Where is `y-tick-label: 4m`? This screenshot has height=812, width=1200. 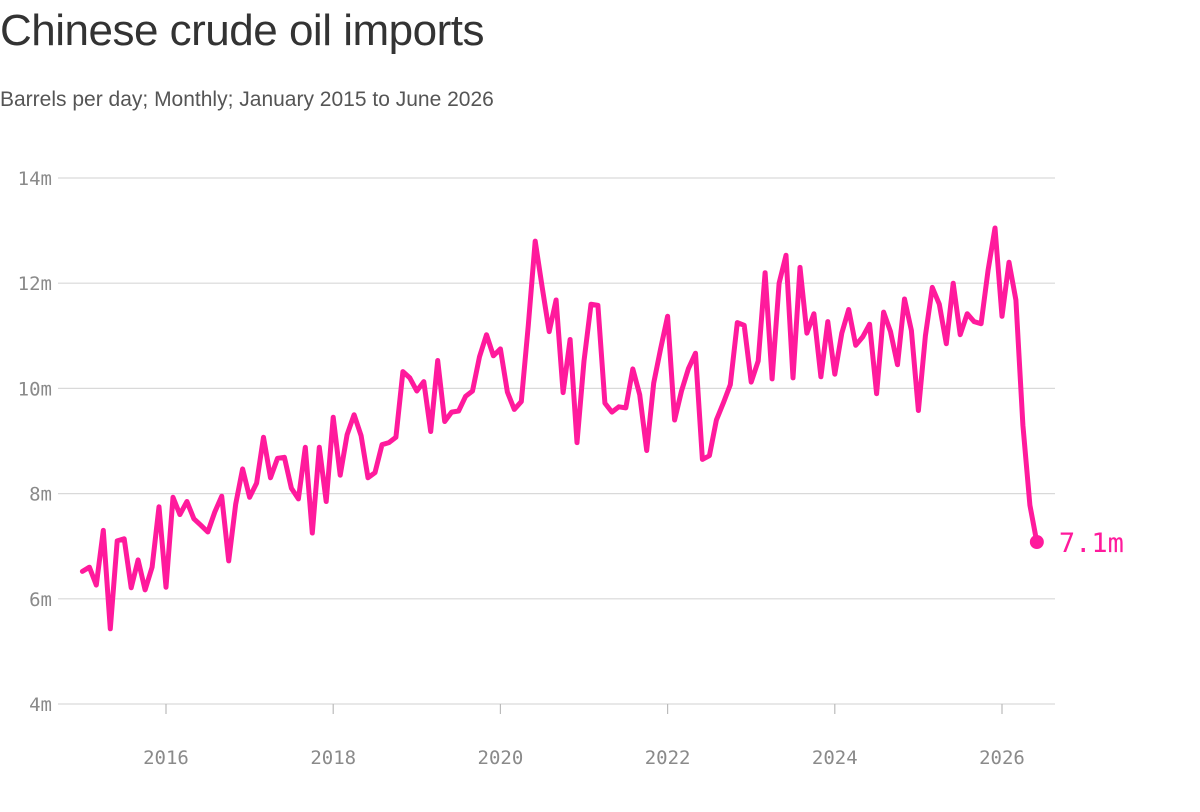 y-tick-label: 4m is located at coordinates (40, 705).